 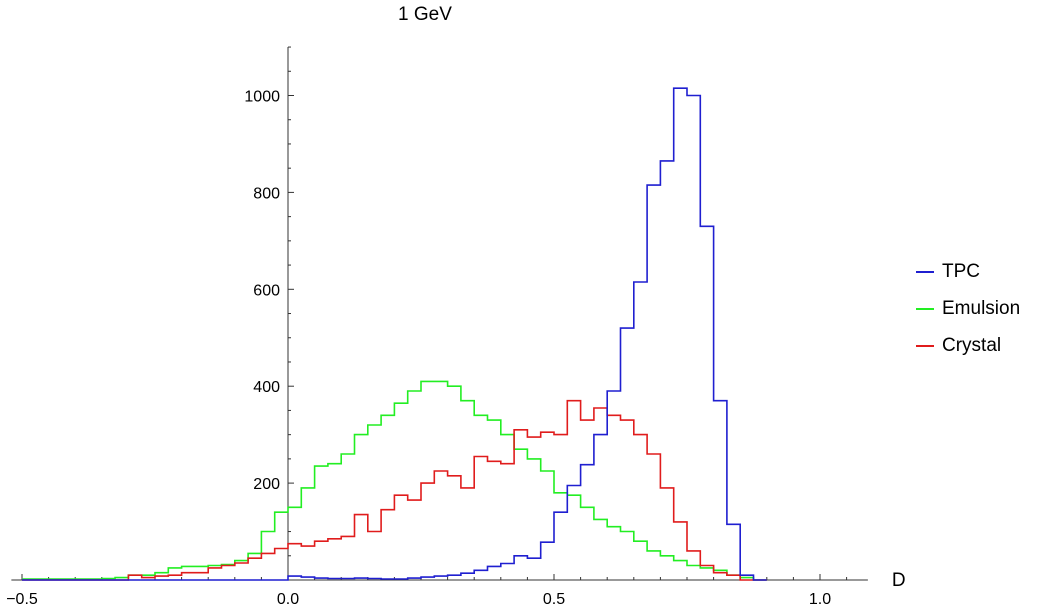 I want to click on legend-swatch-crystal, so click(x=925, y=345).